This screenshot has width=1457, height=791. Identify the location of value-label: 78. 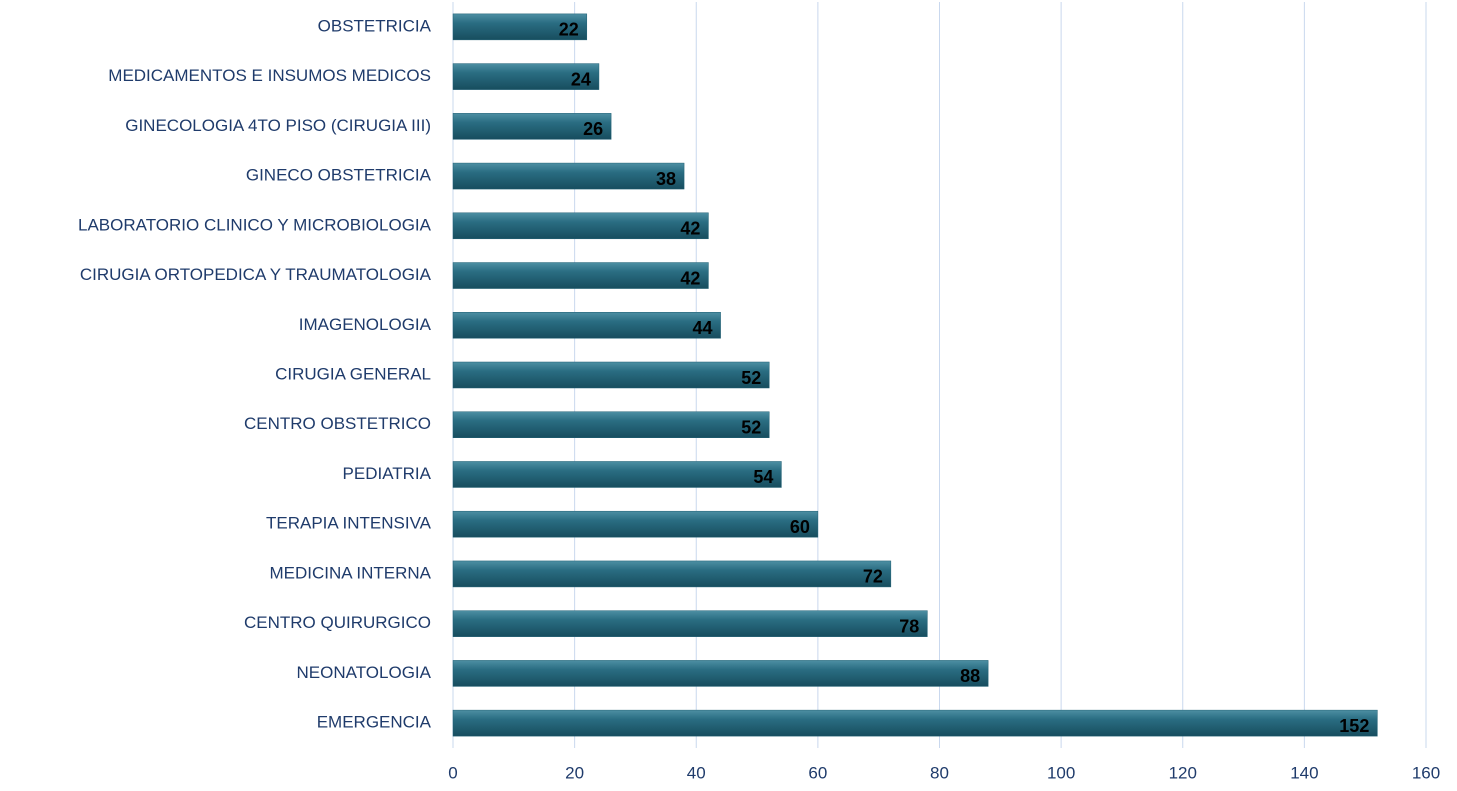
(909, 626).